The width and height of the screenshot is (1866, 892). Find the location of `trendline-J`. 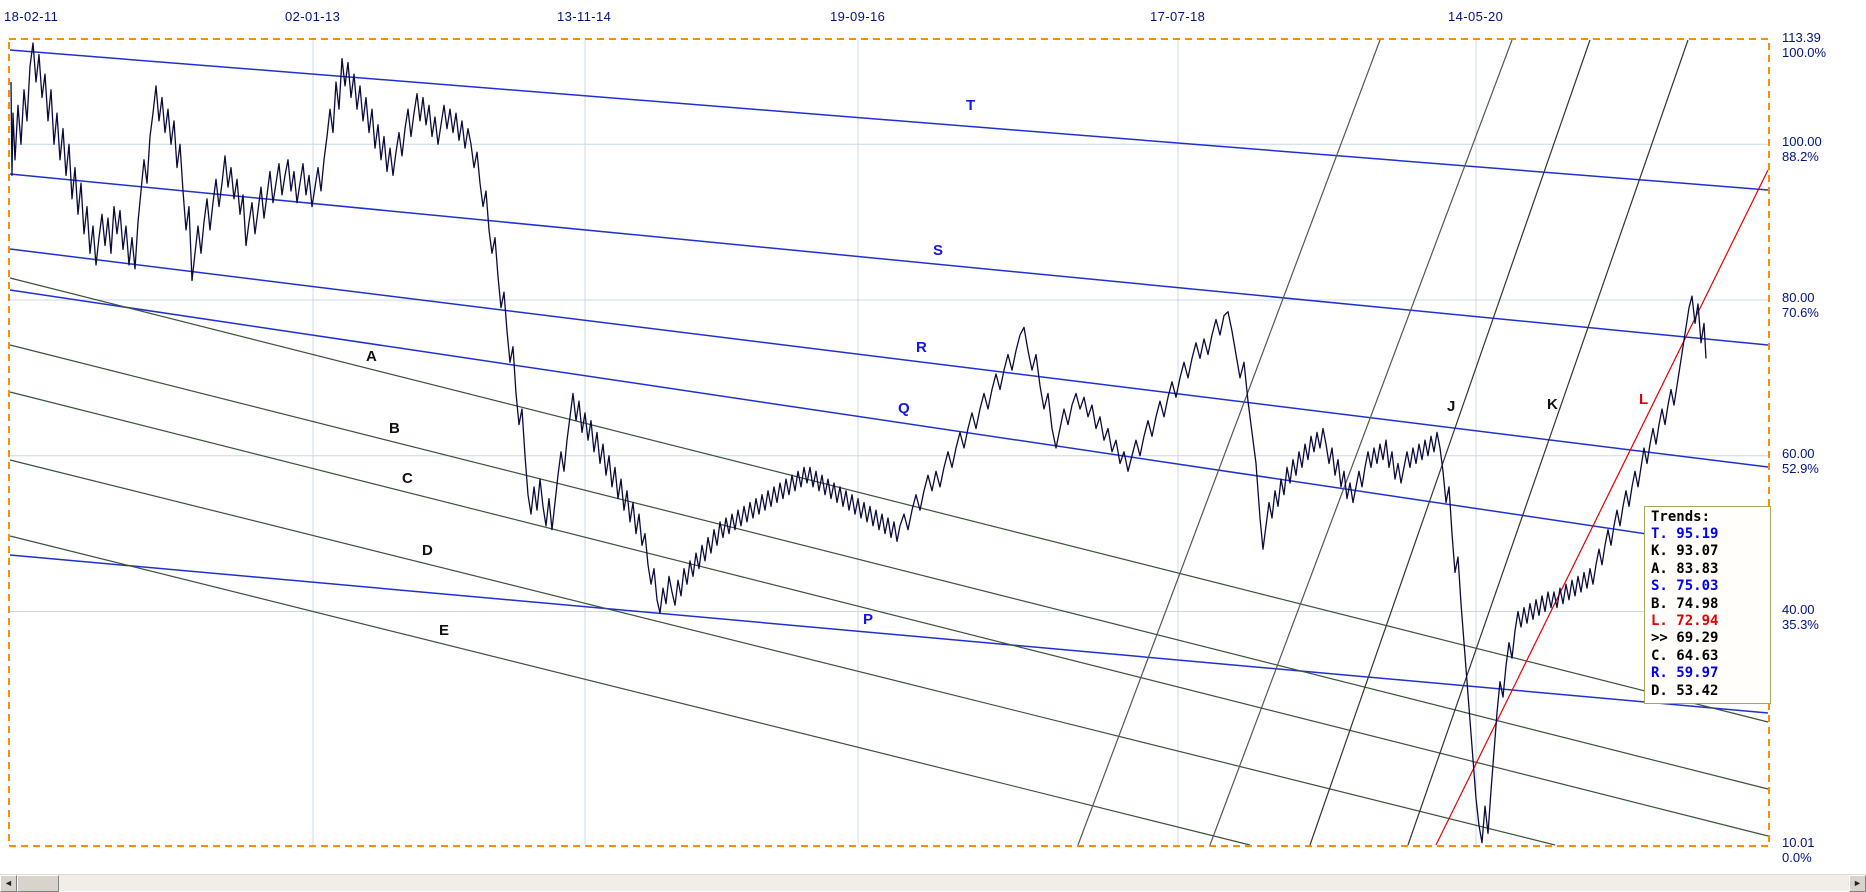

trendline-J is located at coordinates (1450, 442).